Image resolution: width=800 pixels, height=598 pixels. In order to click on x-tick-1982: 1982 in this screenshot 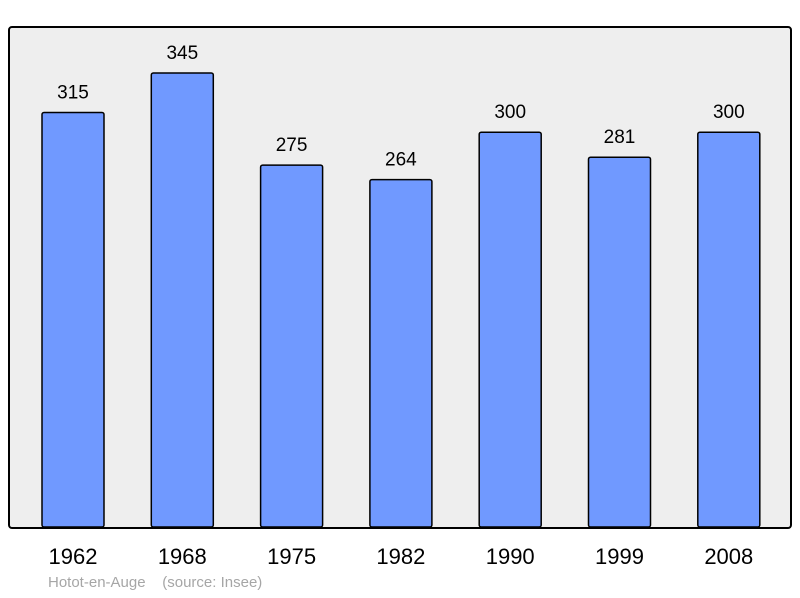, I will do `click(400, 556)`.